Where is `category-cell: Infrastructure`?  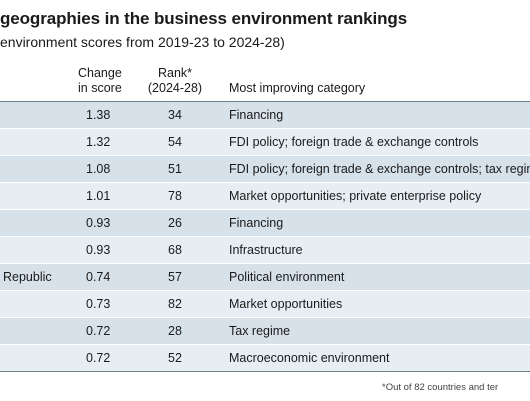 category-cell: Infrastructure is located at coordinates (266, 250).